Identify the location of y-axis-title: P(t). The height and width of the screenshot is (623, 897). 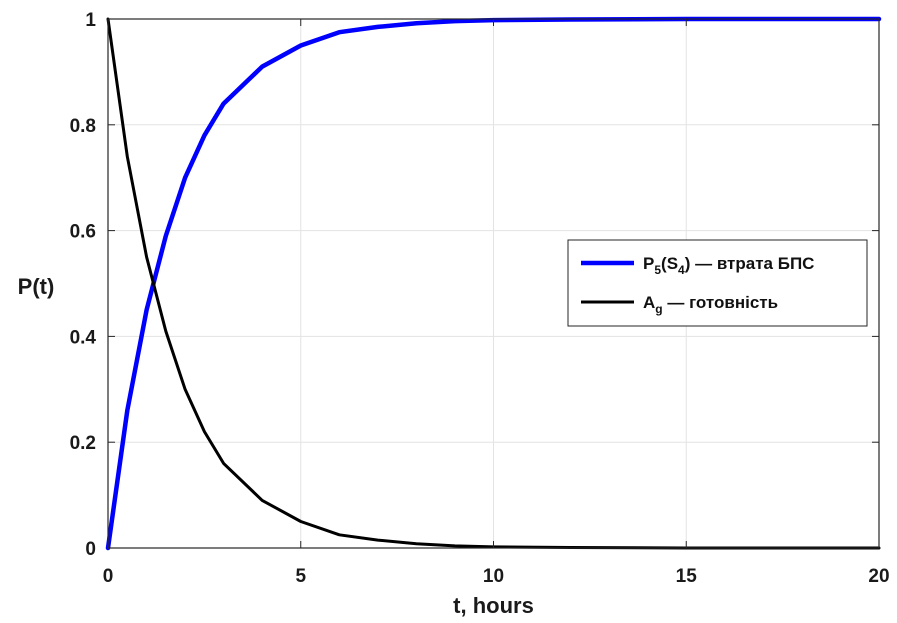
(36, 286).